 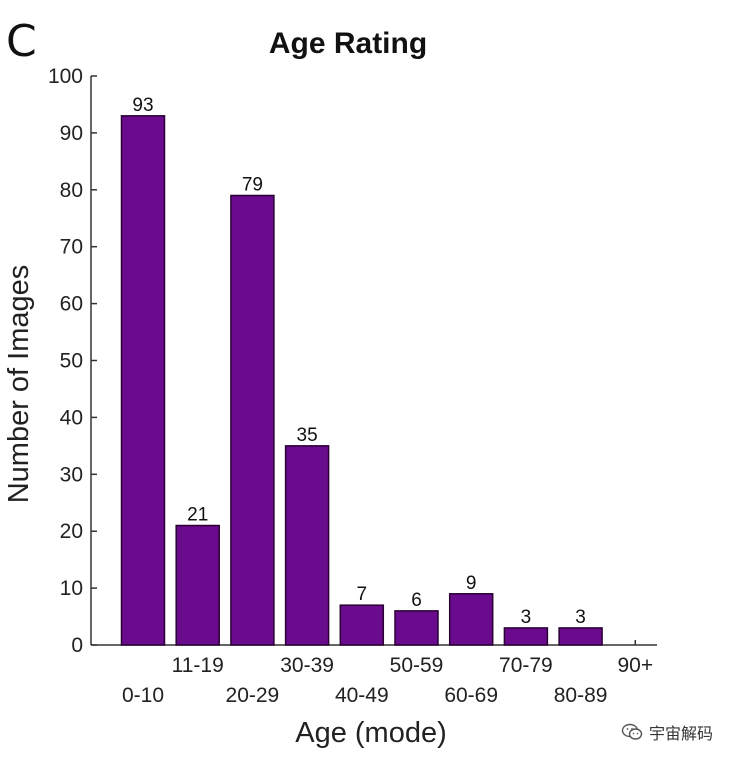 I want to click on x-tick-label: 11-19, so click(x=198, y=665).